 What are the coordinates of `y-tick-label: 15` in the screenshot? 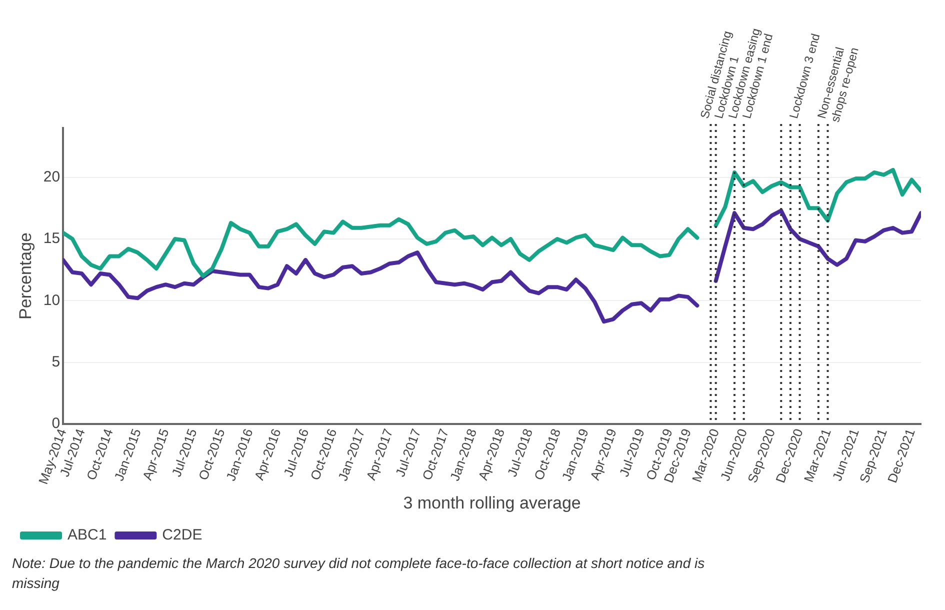 It's located at (51, 239).